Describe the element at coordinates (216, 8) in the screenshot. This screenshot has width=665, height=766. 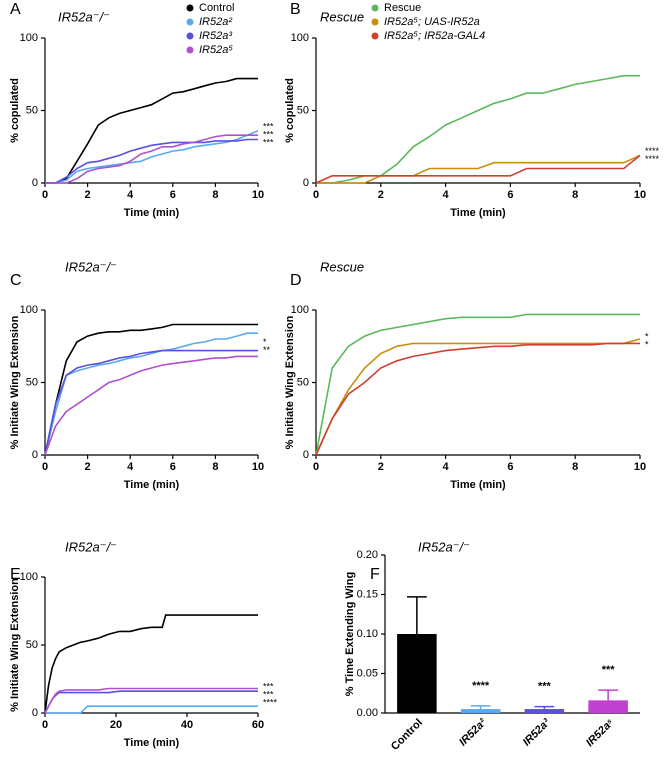
I see `legend-label: Control` at that location.